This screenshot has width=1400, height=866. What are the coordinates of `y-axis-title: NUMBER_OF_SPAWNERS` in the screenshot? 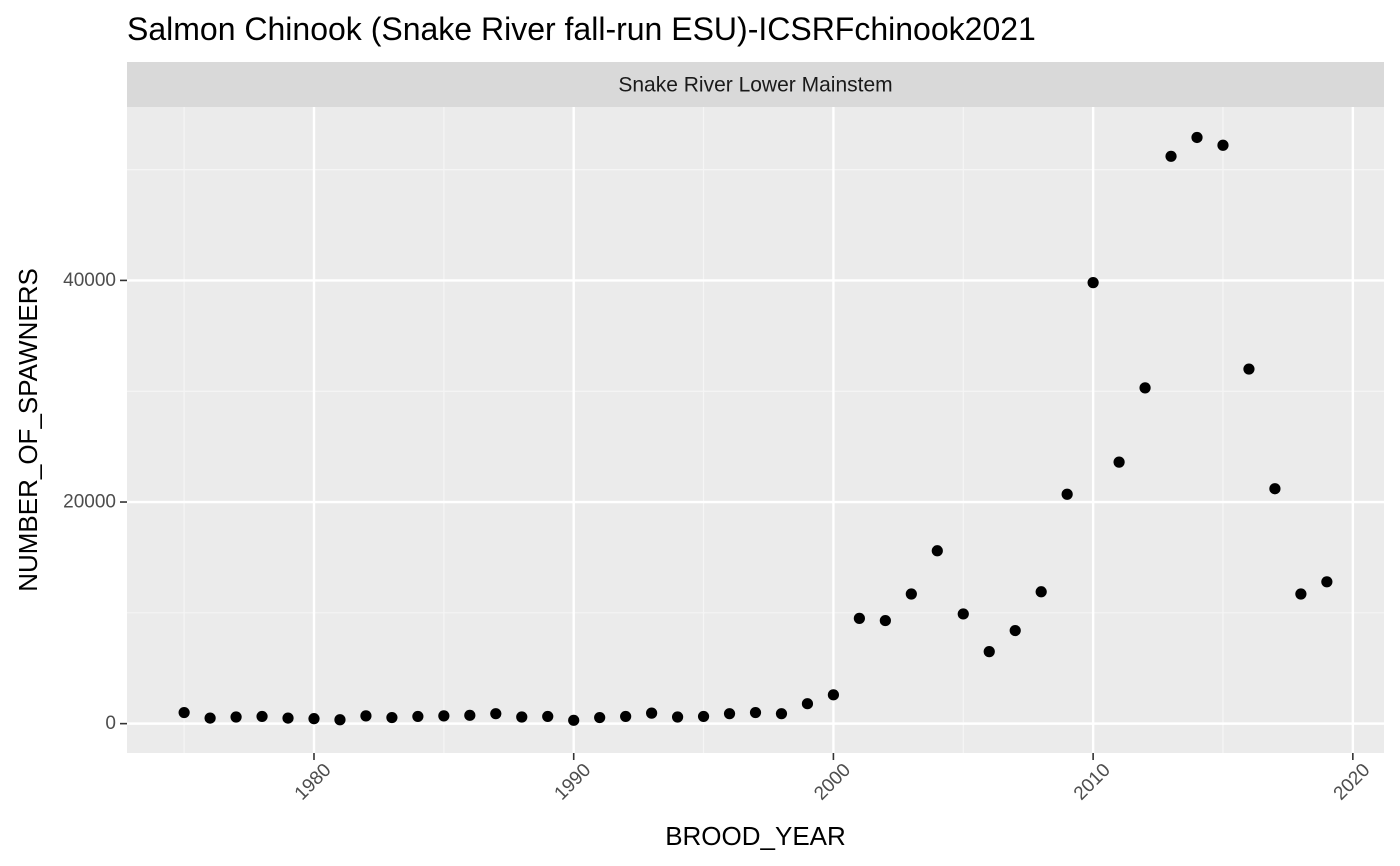 It's located at (28, 430).